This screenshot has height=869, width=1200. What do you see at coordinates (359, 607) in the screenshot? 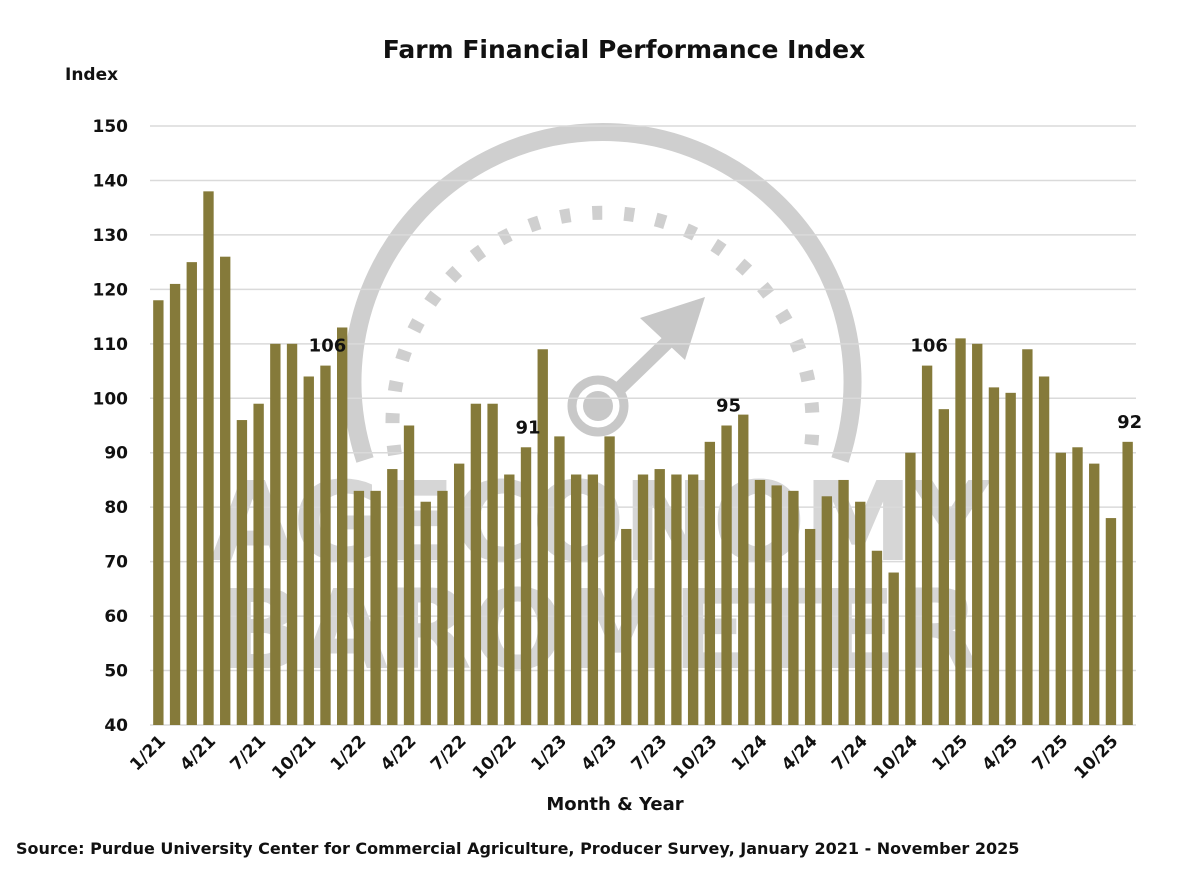
I see `bar-1/22` at bounding box center [359, 607].